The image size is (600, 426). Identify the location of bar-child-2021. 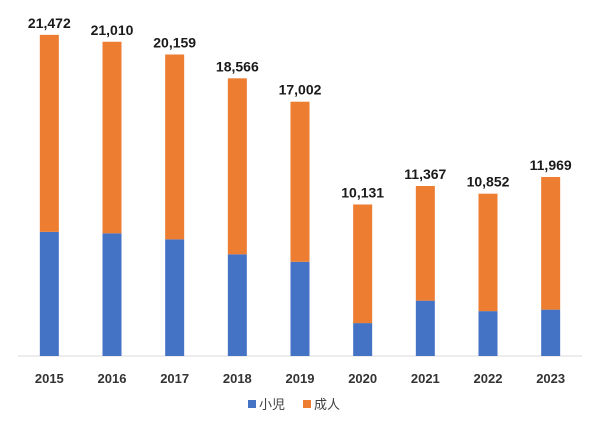
(425, 328).